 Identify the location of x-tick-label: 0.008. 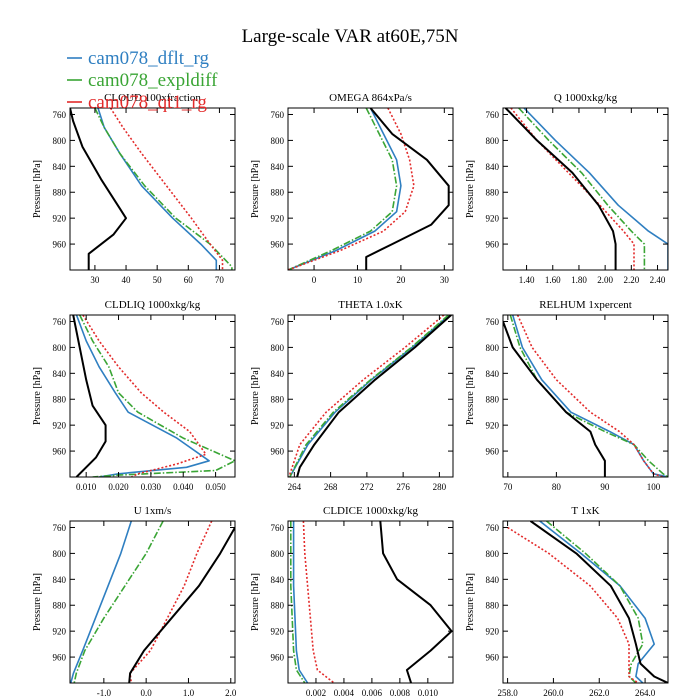
(400, 693).